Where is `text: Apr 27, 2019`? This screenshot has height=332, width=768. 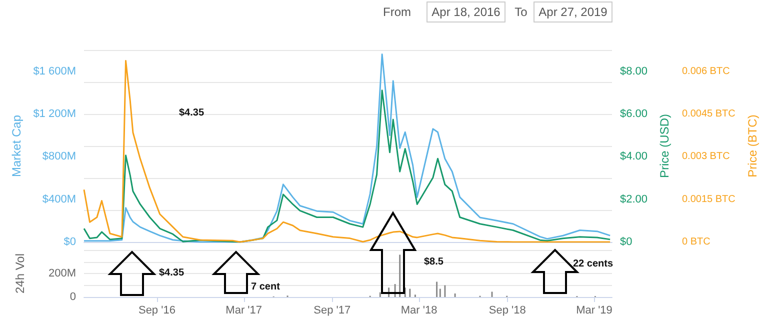
text: Apr 27, 2019 is located at coordinates (573, 12).